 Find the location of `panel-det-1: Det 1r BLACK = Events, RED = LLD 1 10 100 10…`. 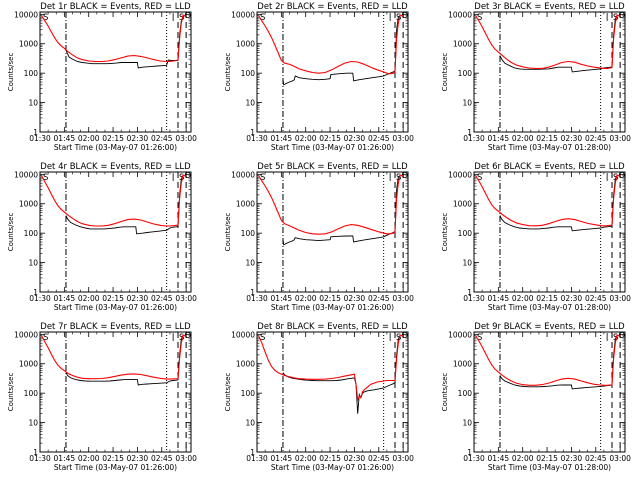

panel-det-1: Det 1r BLACK = Events, RED = LLD 1 10 100 10… is located at coordinates (102, 77).